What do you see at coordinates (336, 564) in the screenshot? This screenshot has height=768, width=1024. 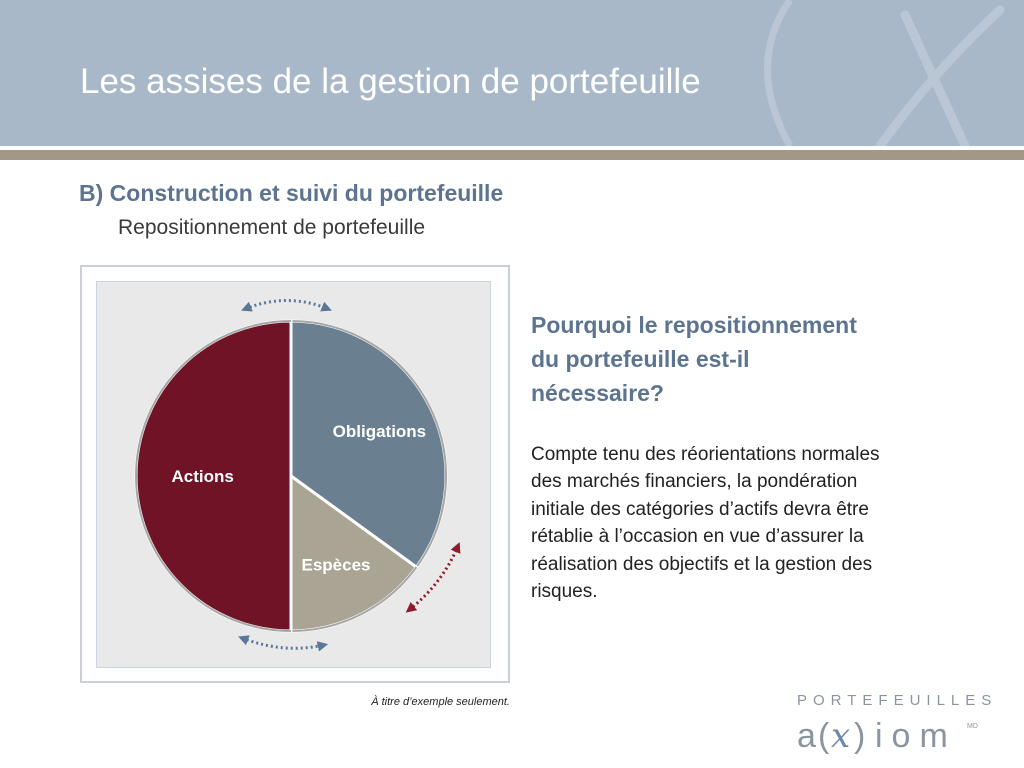 I see `pie-label: Espèces` at bounding box center [336, 564].